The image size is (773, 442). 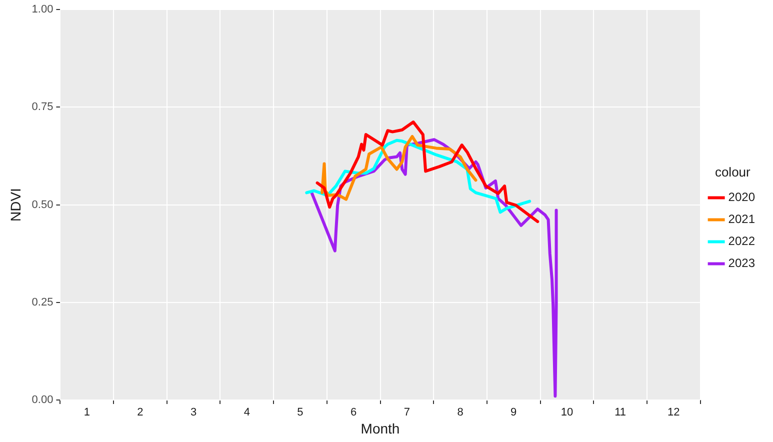 I want to click on y-axis-title: NDVI, so click(x=15, y=205).